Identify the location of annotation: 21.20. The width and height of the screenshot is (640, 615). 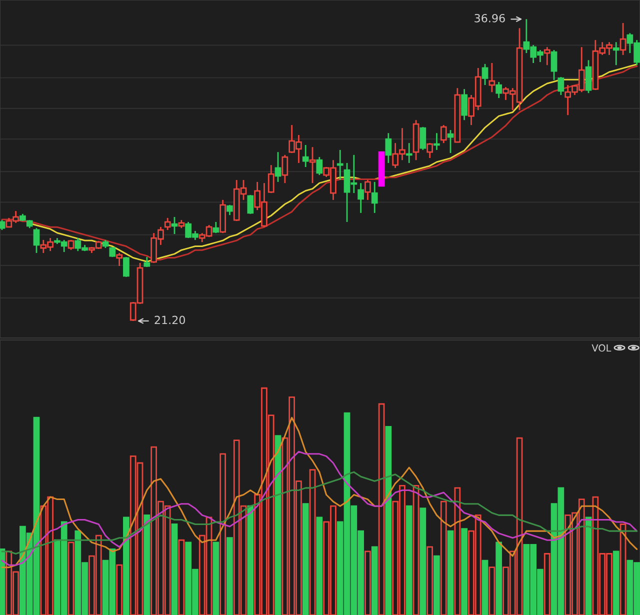
(169, 320).